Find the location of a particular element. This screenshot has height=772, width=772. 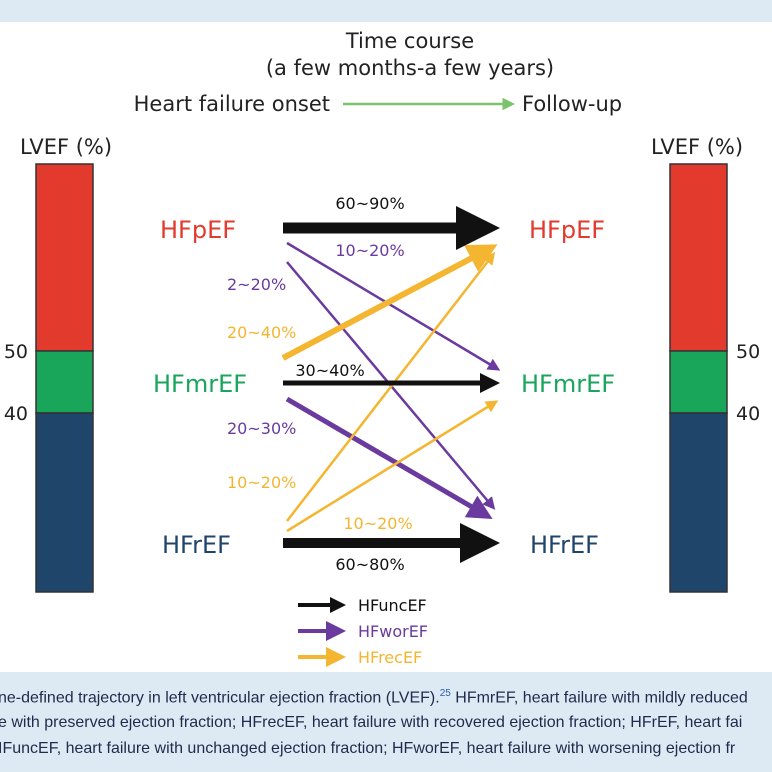

label-right-hfmref: HFmrEF is located at coordinates (568, 384).